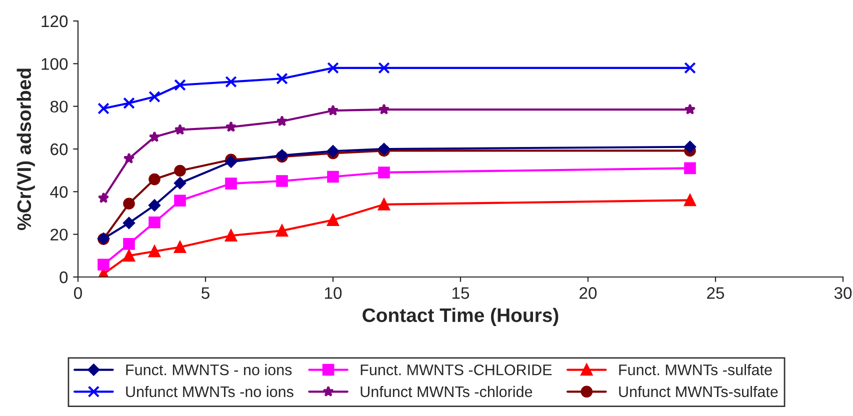 The height and width of the screenshot is (416, 853). Describe the element at coordinates (25, 149) in the screenshot. I see `y-axis-title: %Cr(VI) adsorbed` at that location.